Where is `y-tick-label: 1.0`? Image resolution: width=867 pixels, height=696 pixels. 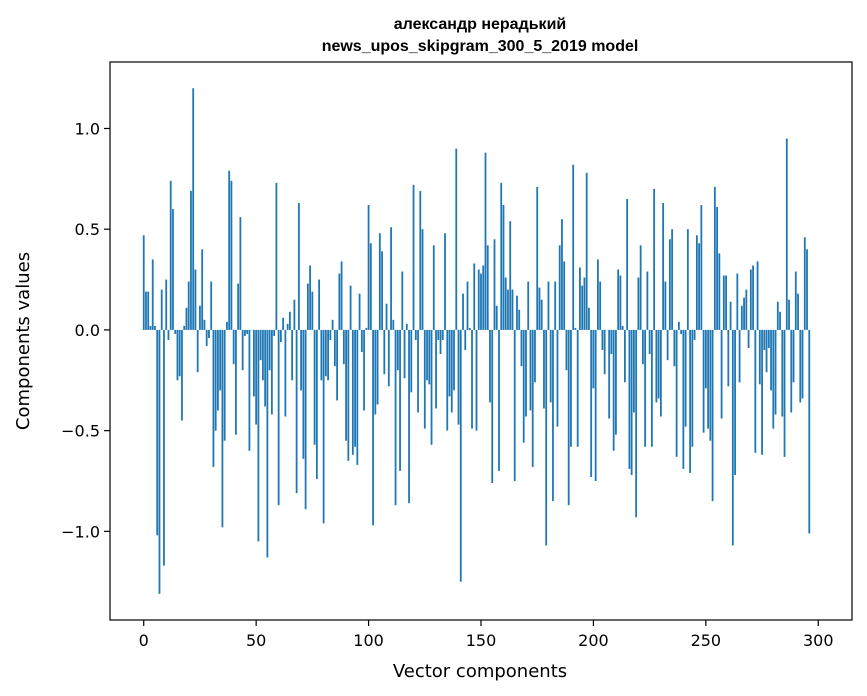 y-tick-label: 1.0 is located at coordinates (87, 128).